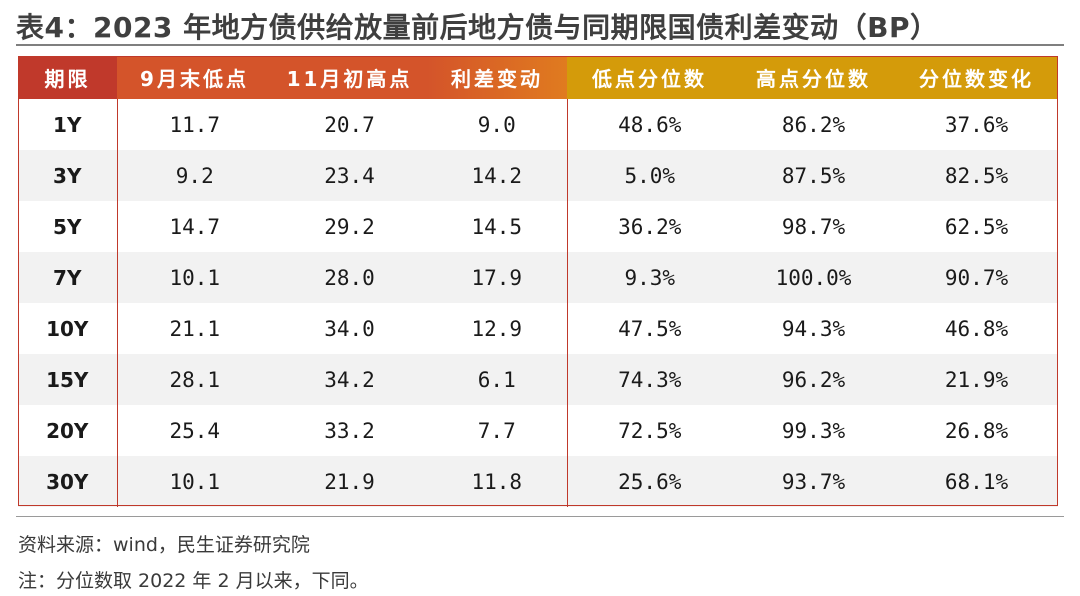 This screenshot has height=596, width=1080. I want to click on table-row: 5Y 14.7 29.2 14.5 36.2% 98.7% 62.5%, so click(538, 226).